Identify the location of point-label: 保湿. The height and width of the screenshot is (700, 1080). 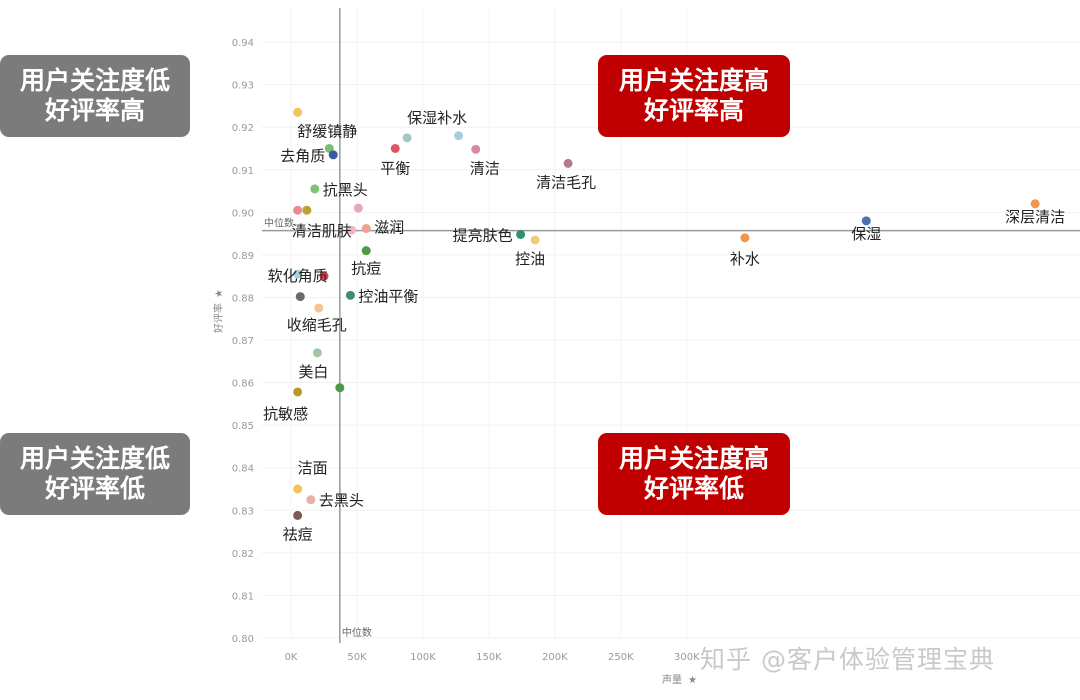
(866, 234).